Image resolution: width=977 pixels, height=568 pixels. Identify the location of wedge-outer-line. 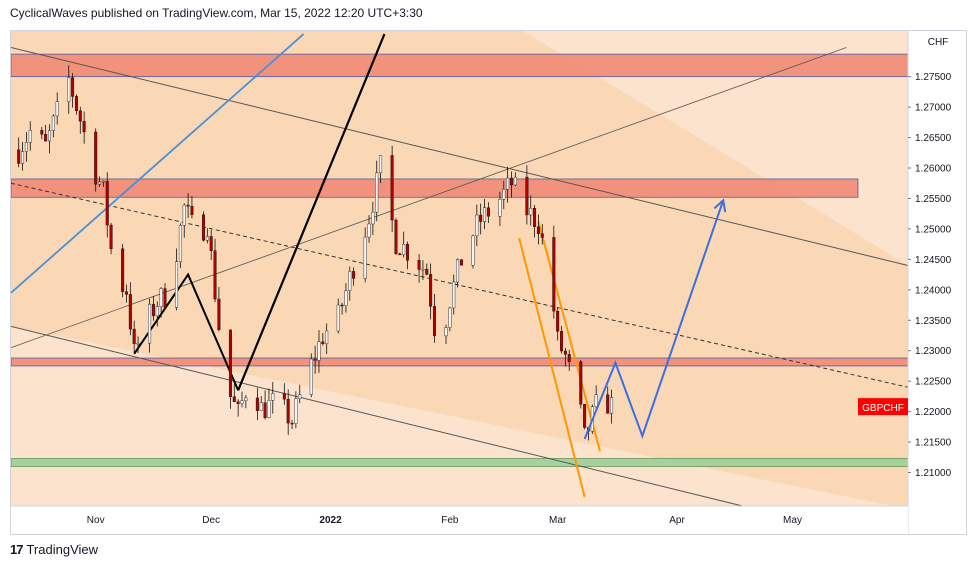
(552, 367).